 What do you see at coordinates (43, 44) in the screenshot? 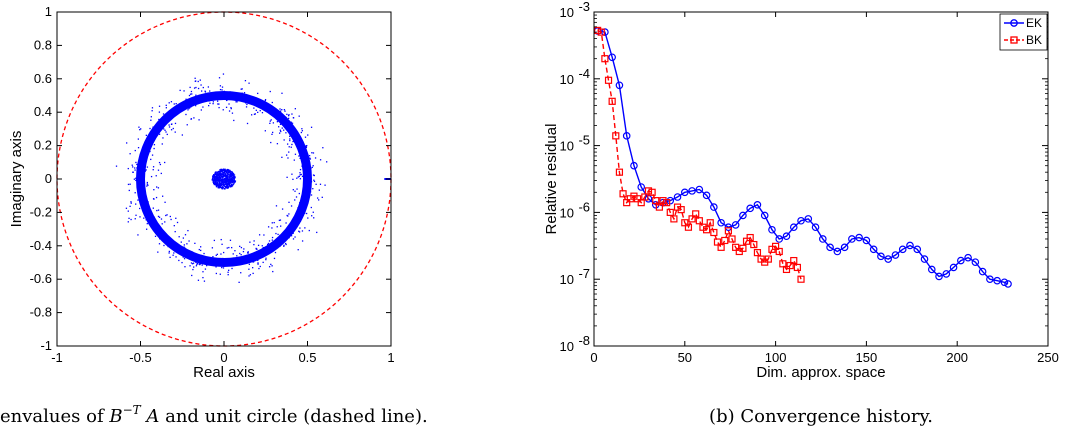
I see `y-tick-label: 0.8` at bounding box center [43, 44].